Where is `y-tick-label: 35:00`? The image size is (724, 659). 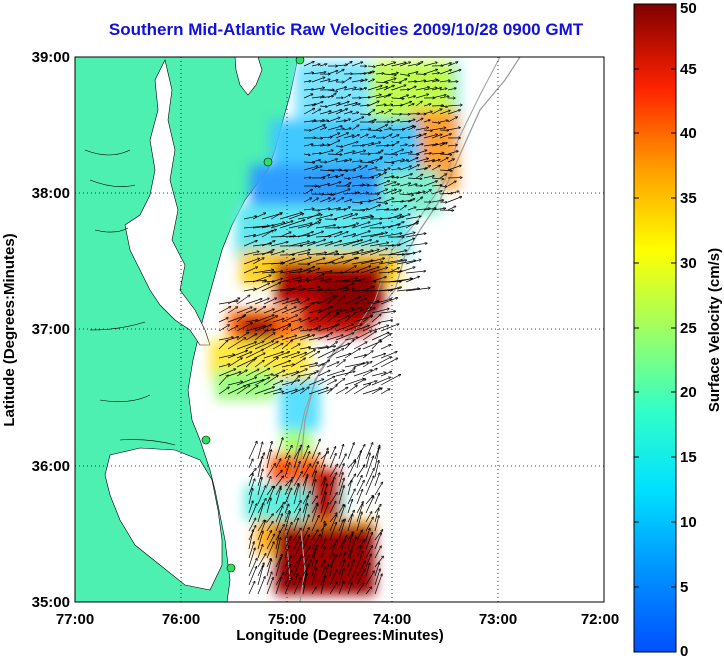
y-tick-label: 35:00 is located at coordinates (51, 602).